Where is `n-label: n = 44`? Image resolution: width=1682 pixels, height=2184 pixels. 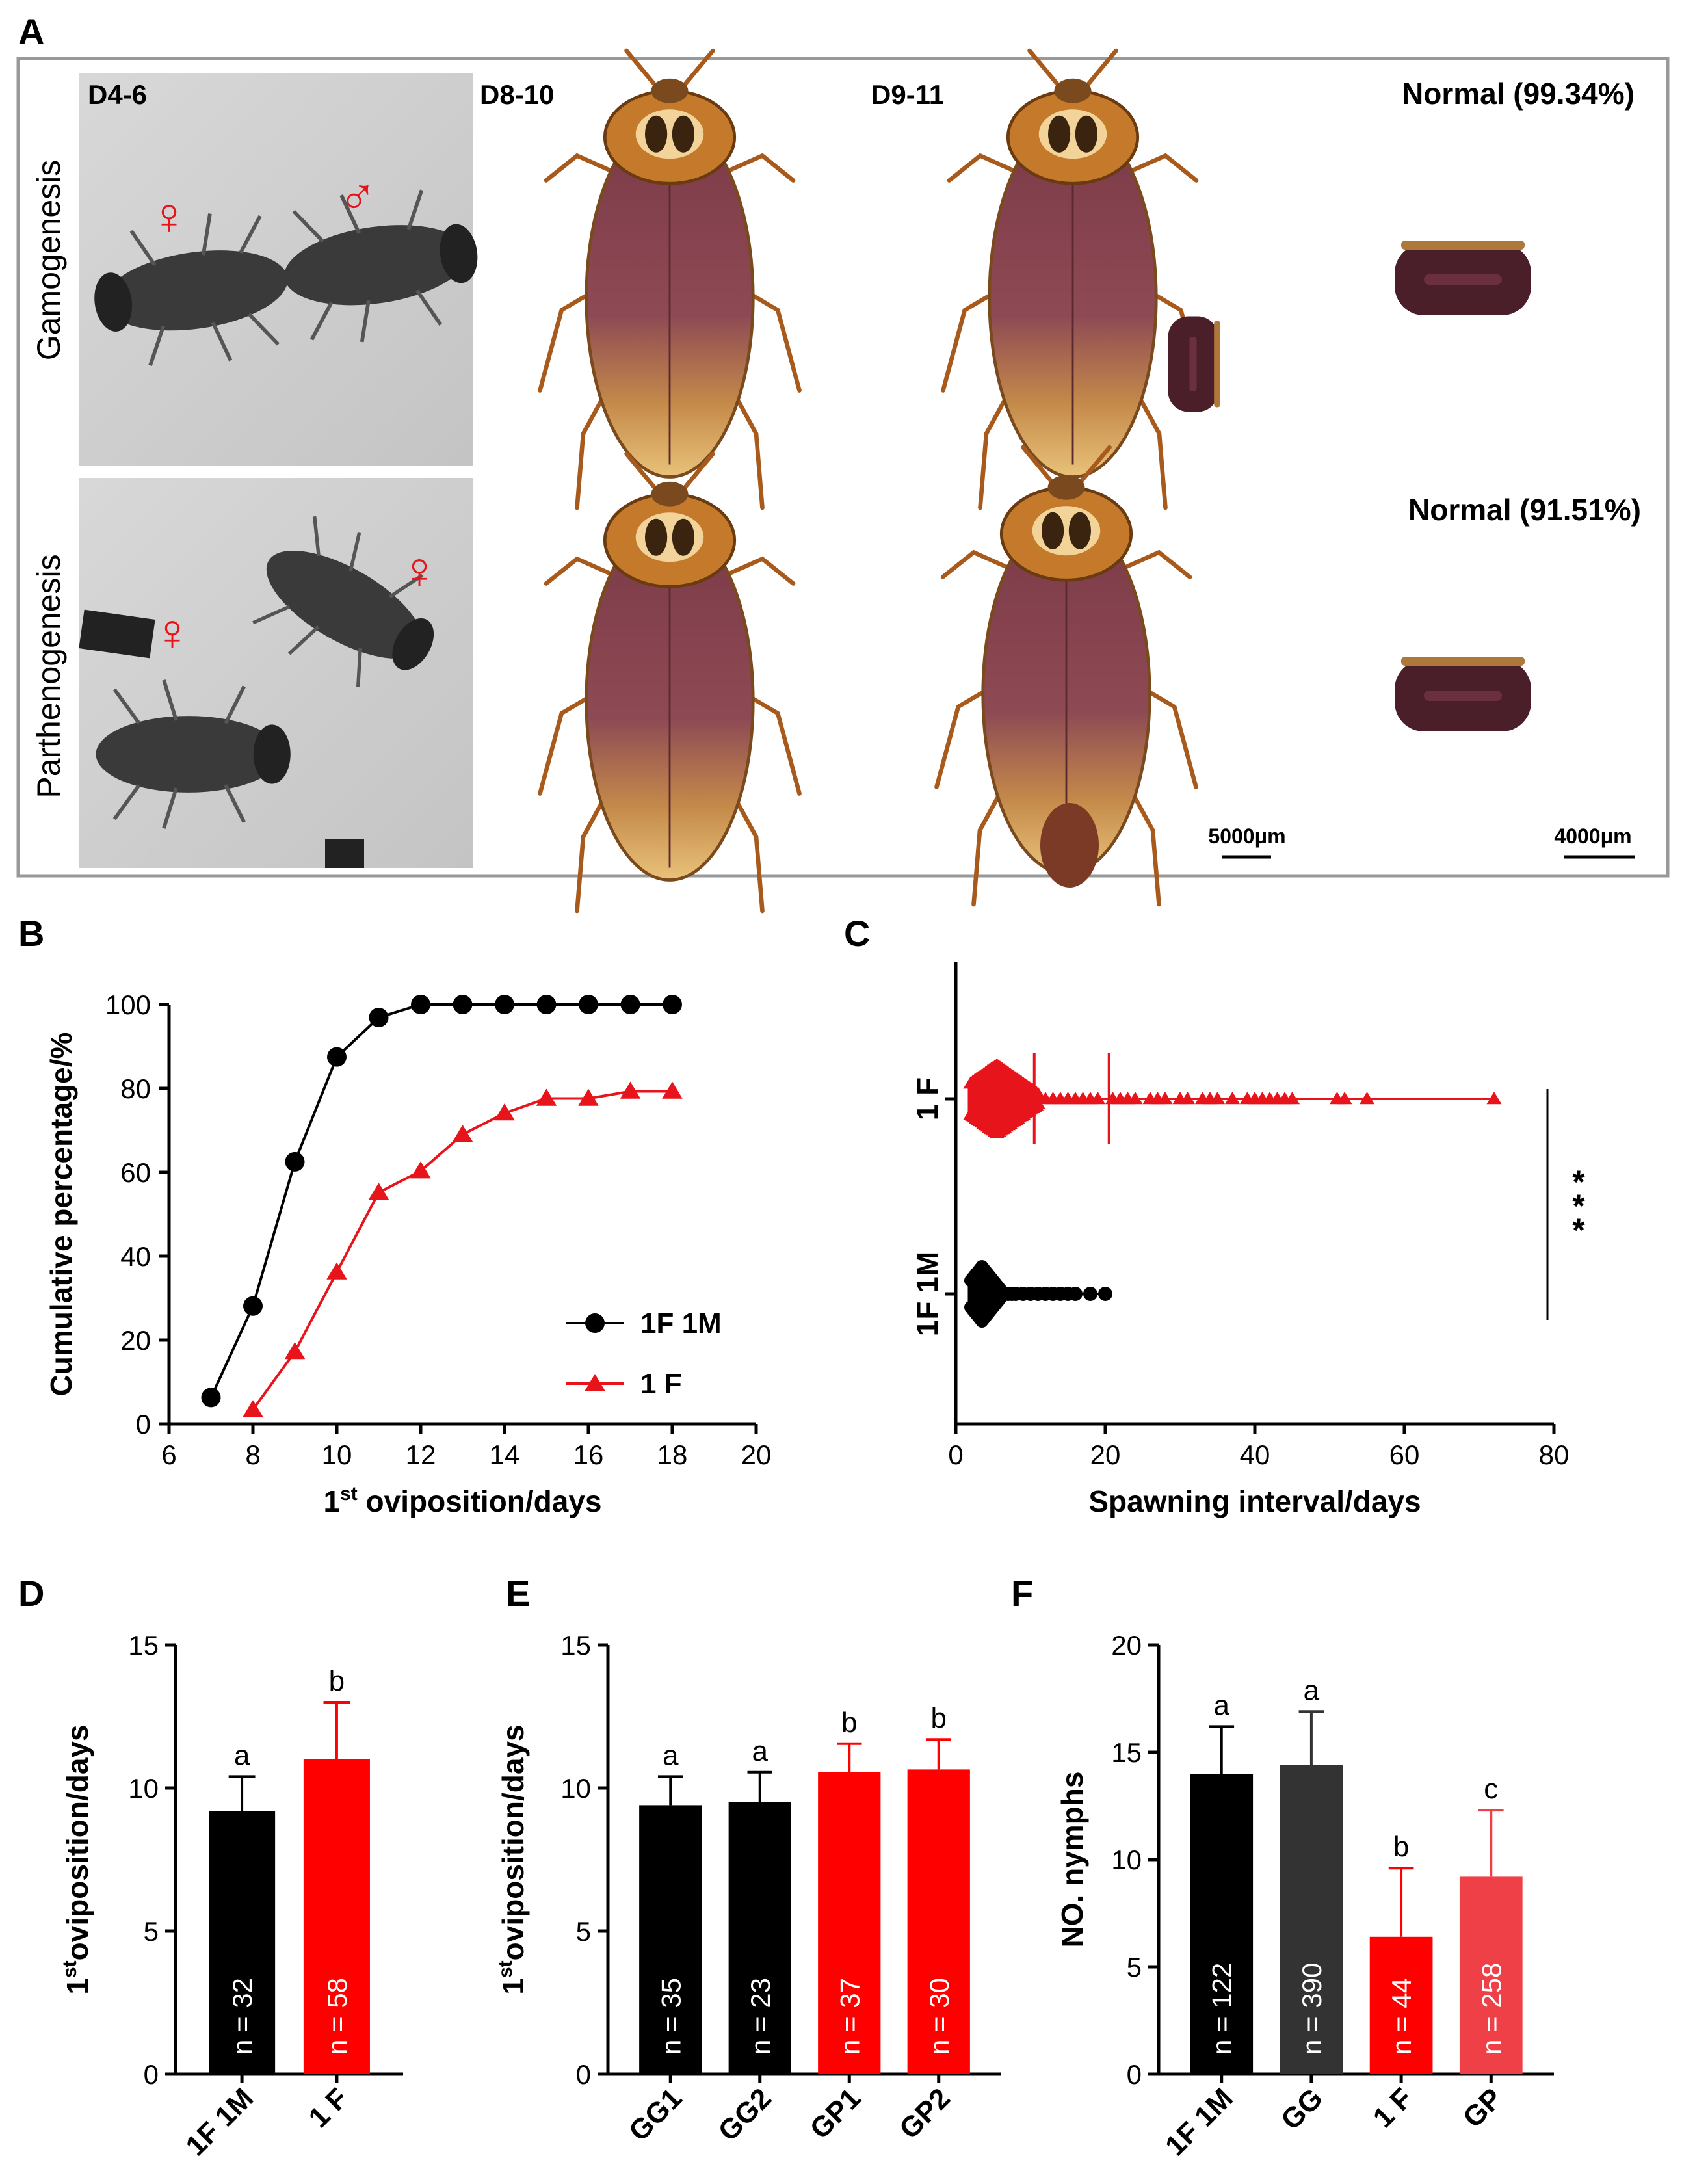 n-label: n = 44 is located at coordinates (1401, 2017).